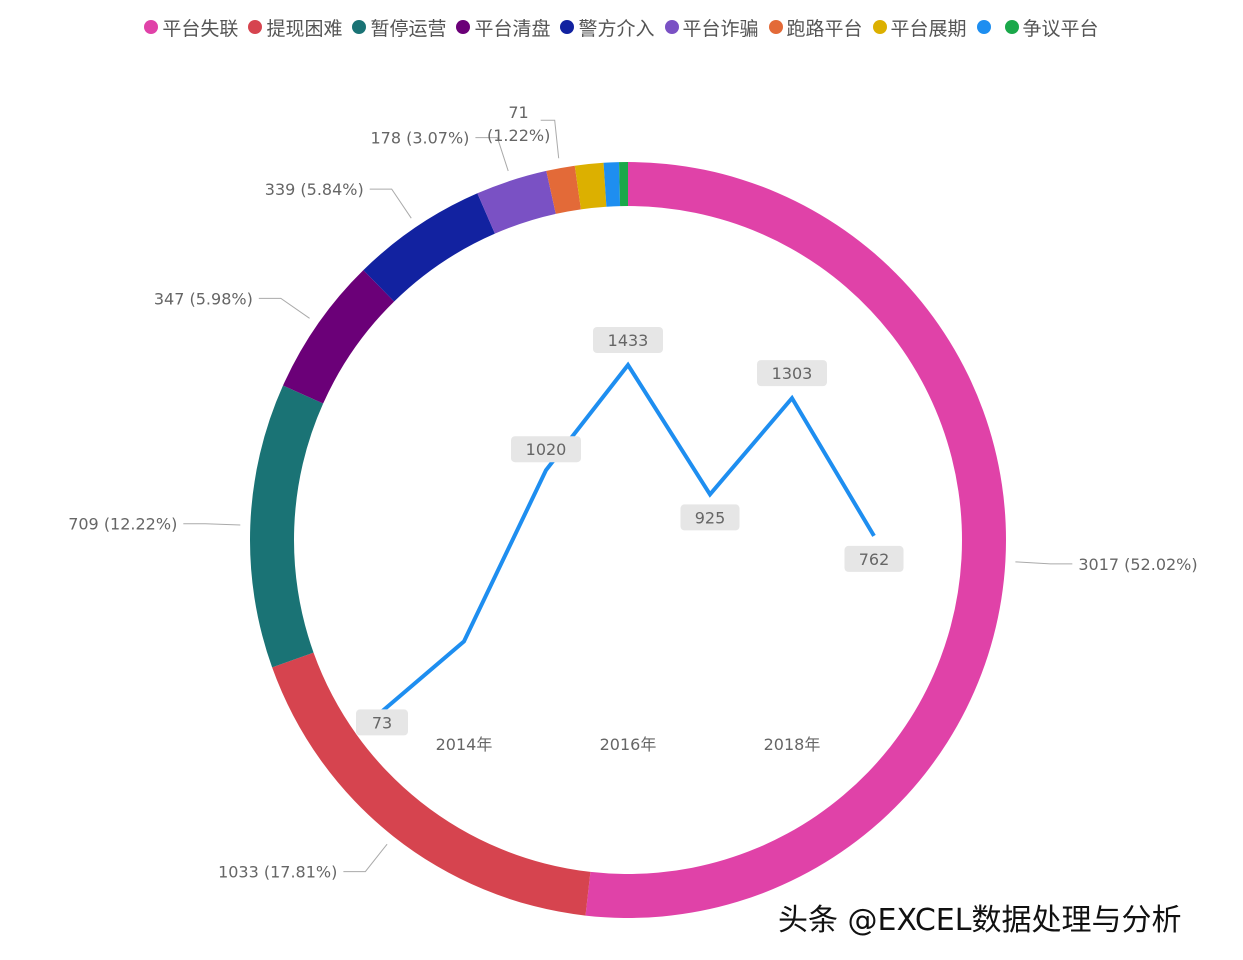 This screenshot has width=1243, height=960. Describe the element at coordinates (304, 28) in the screenshot. I see `legend-label: 提现困难` at that location.